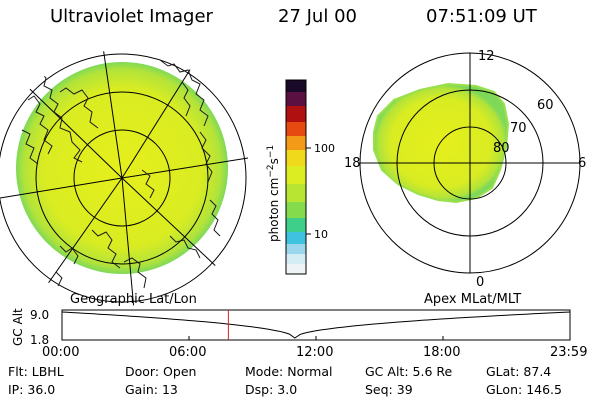 The height and width of the screenshot is (400, 600). Describe the element at coordinates (524, 389) in the screenshot. I see `info-glon: GLon: 146.5` at that location.